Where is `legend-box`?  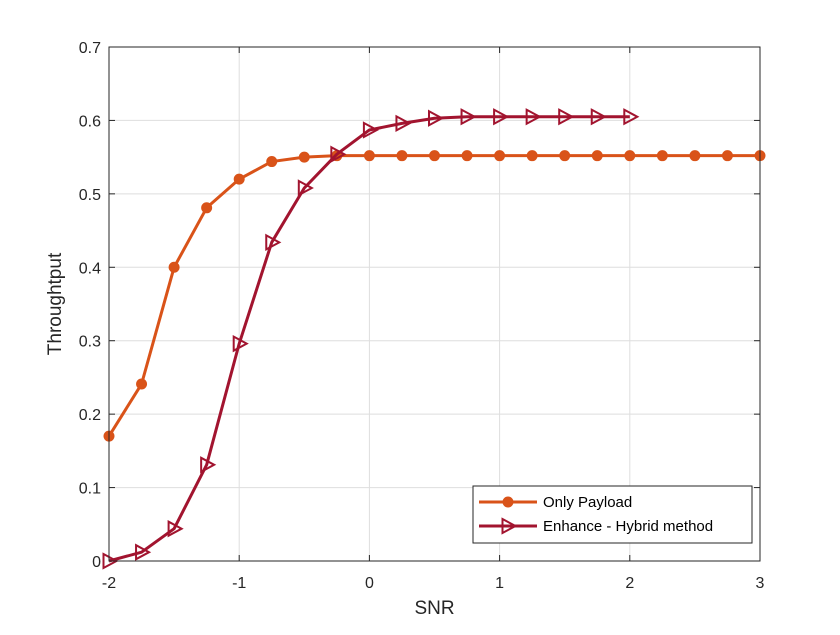
legend-box is located at coordinates (612, 514).